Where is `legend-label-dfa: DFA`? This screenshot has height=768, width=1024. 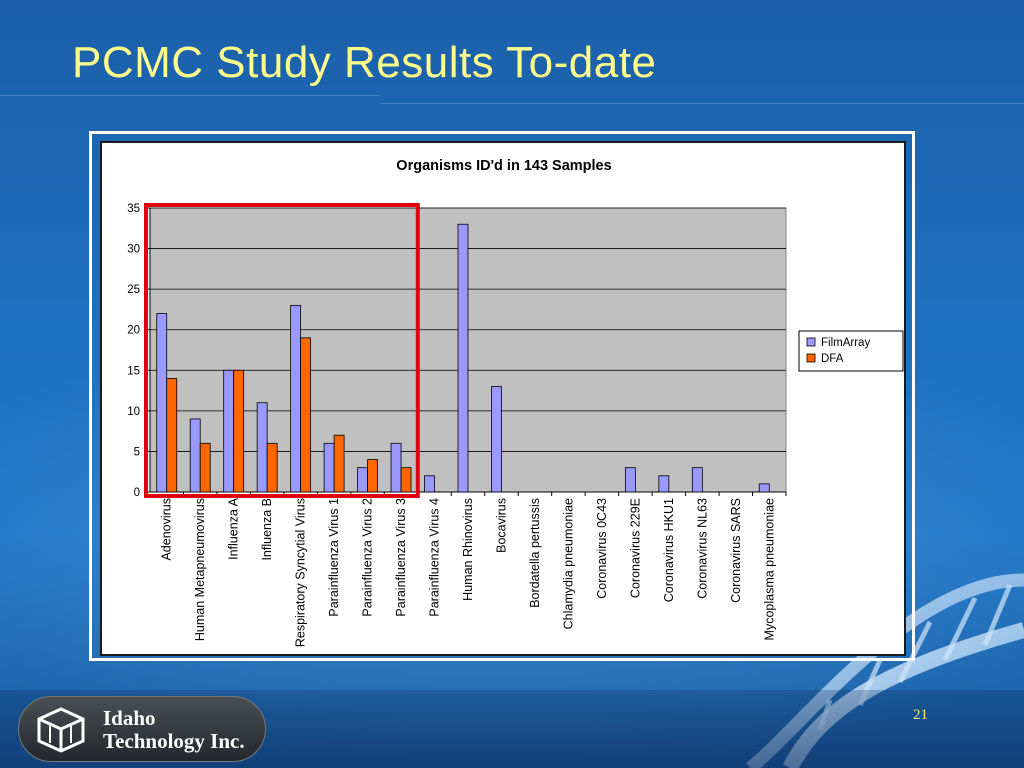
legend-label-dfa: DFA is located at coordinates (832, 359).